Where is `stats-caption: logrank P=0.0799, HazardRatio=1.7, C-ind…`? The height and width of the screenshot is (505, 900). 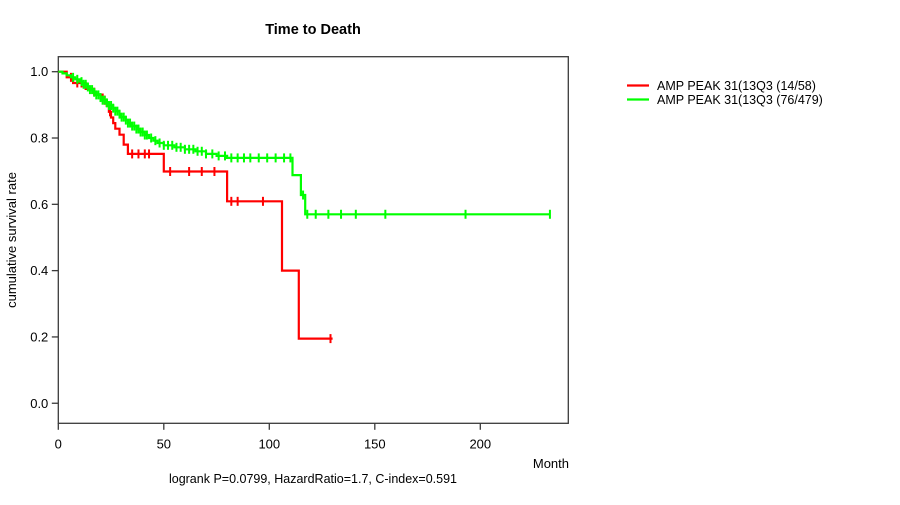
stats-caption: logrank P=0.0799, HazardRatio=1.7, C-ind… is located at coordinates (313, 479).